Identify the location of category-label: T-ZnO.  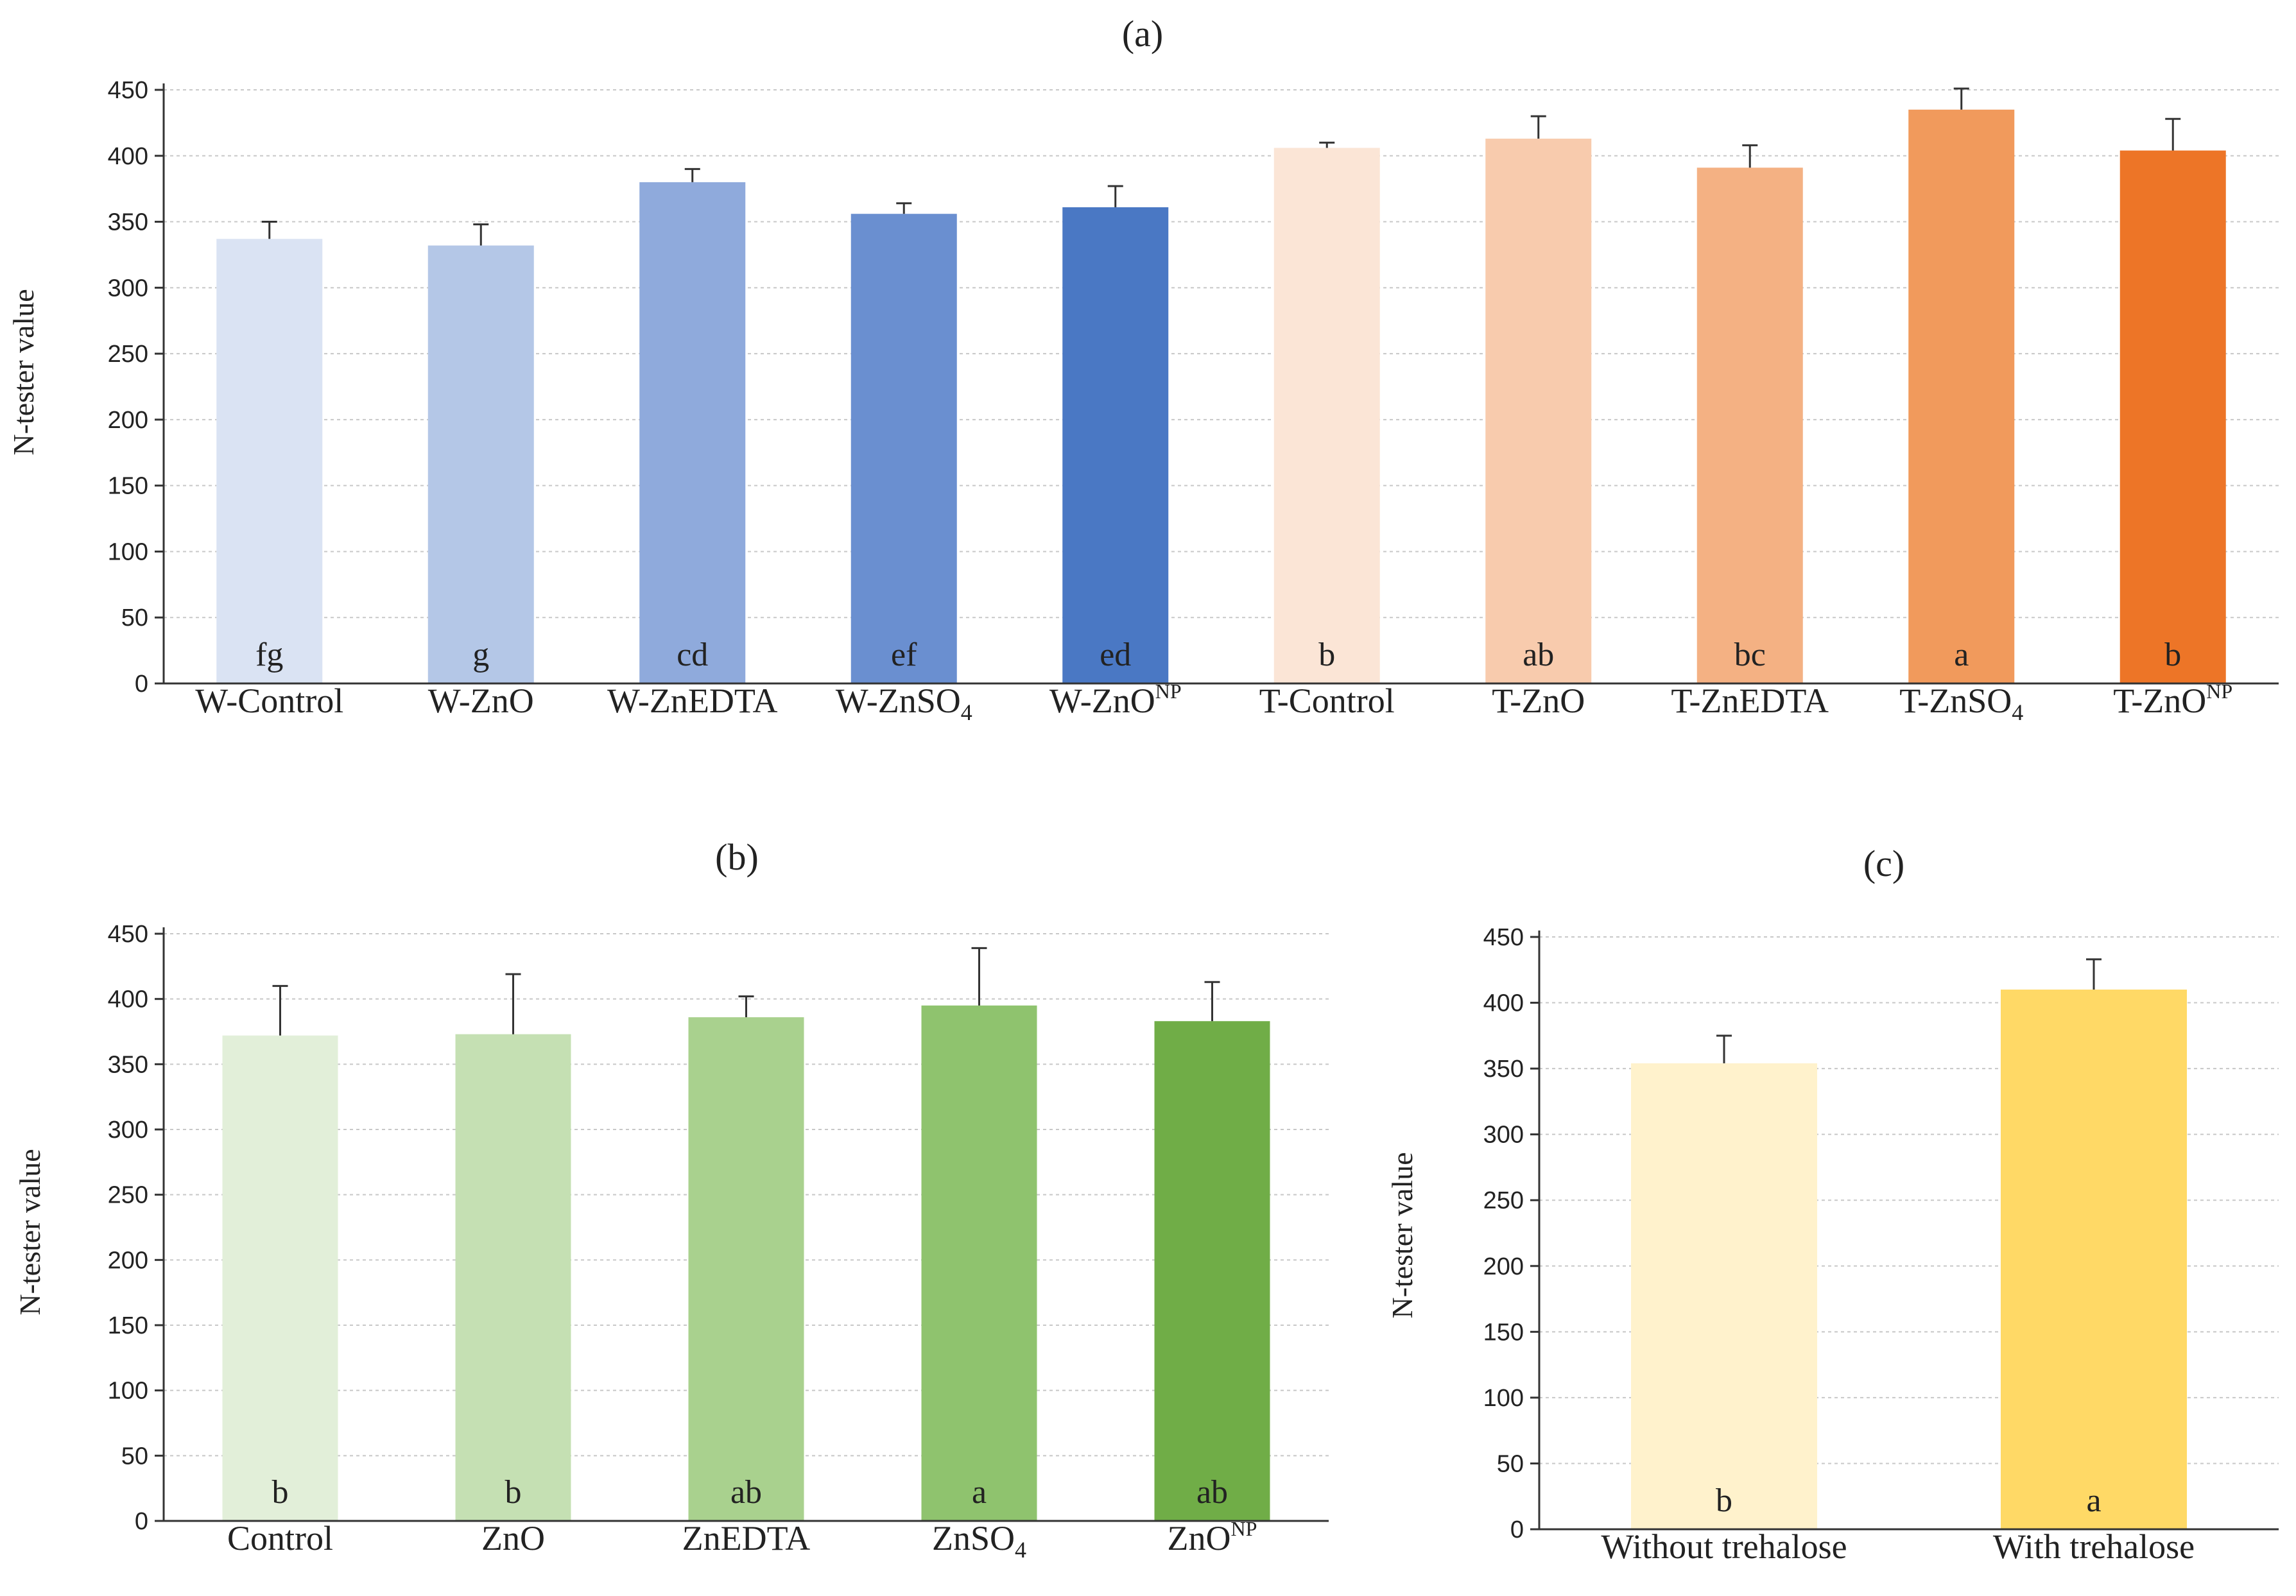
(1538, 701).